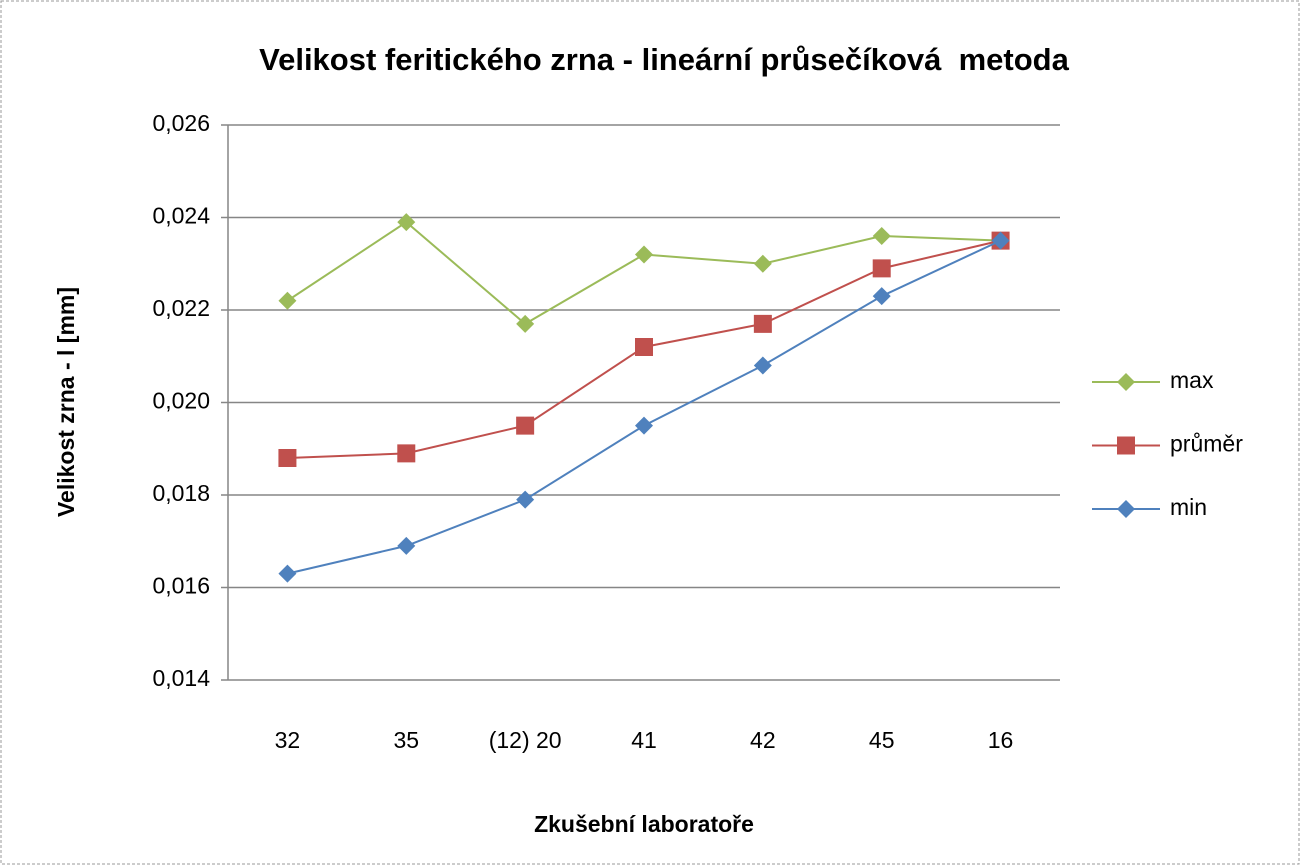 This screenshot has height=866, width=1301. I want to click on x-tick-label: 35, so click(406, 740).